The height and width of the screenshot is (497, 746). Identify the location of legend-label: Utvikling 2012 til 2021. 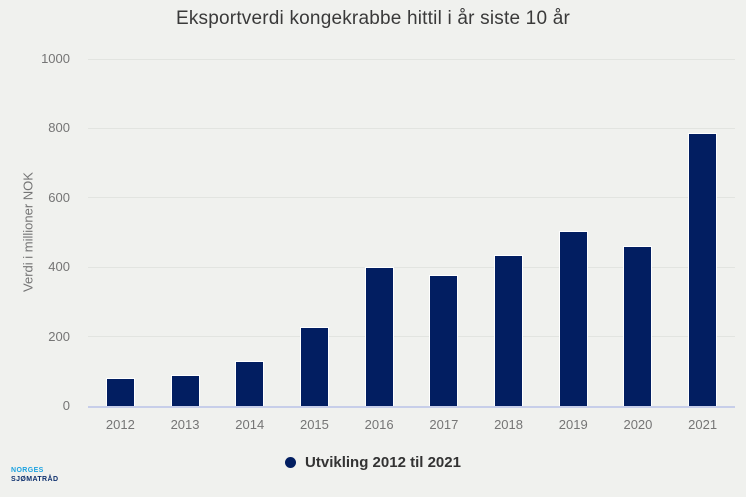
(383, 462).